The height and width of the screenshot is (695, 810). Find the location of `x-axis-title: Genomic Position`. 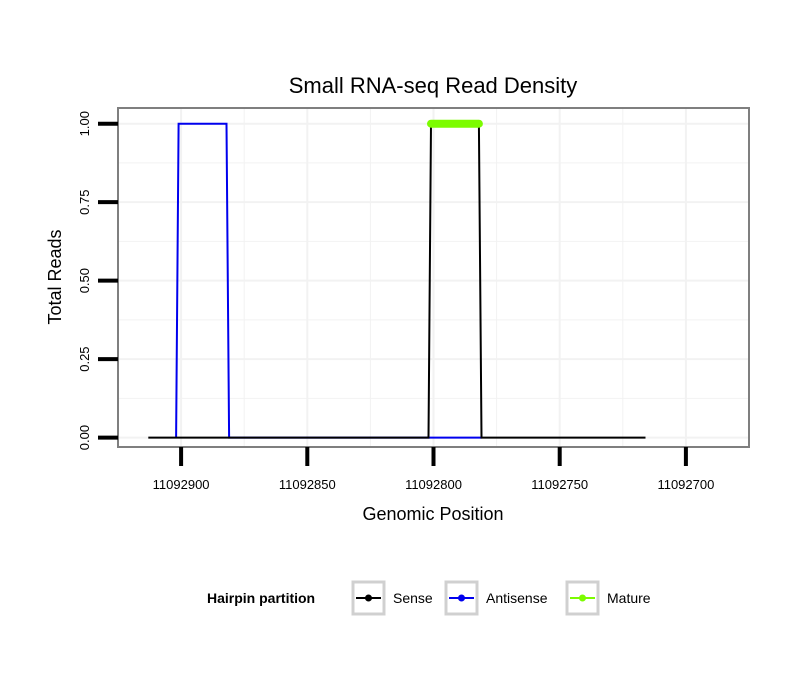

x-axis-title: Genomic Position is located at coordinates (432, 514).